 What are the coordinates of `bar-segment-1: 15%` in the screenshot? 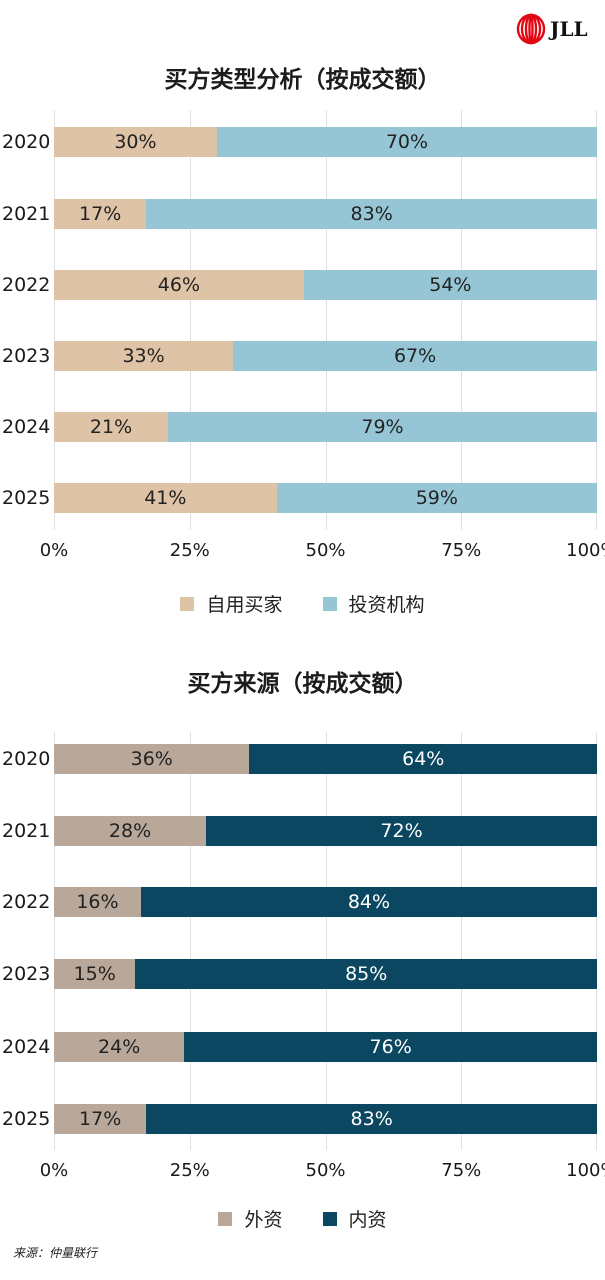 It's located at (95, 974).